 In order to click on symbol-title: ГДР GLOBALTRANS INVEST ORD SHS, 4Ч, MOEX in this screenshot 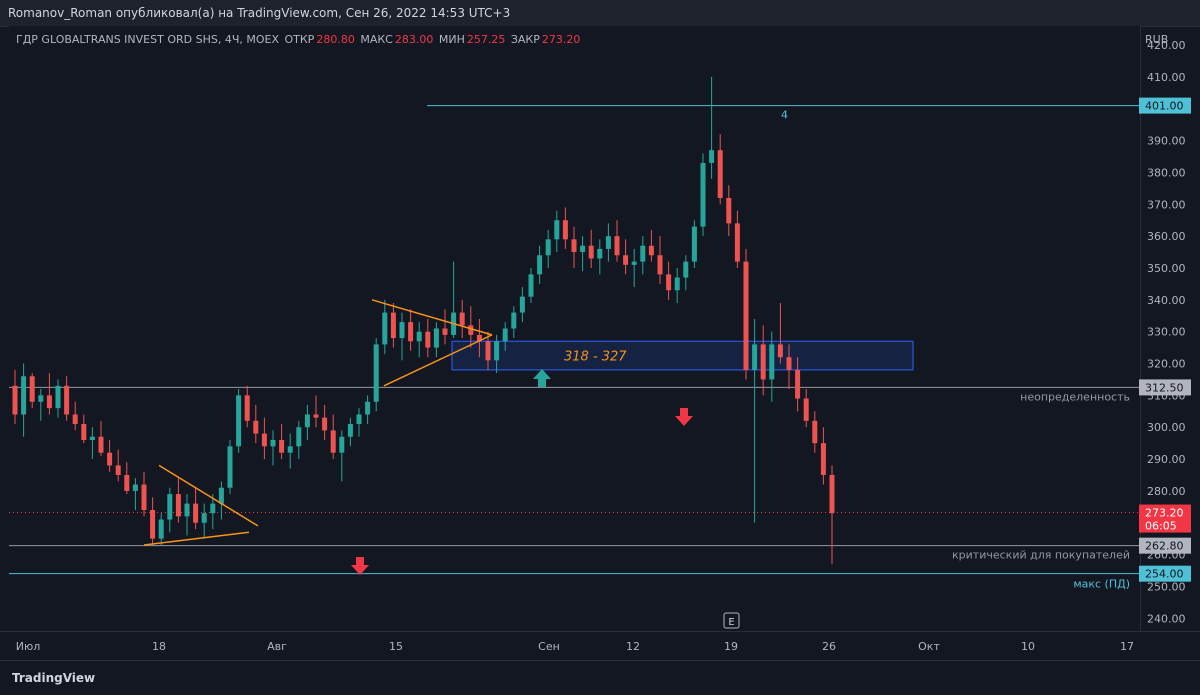, I will do `click(147, 39)`.